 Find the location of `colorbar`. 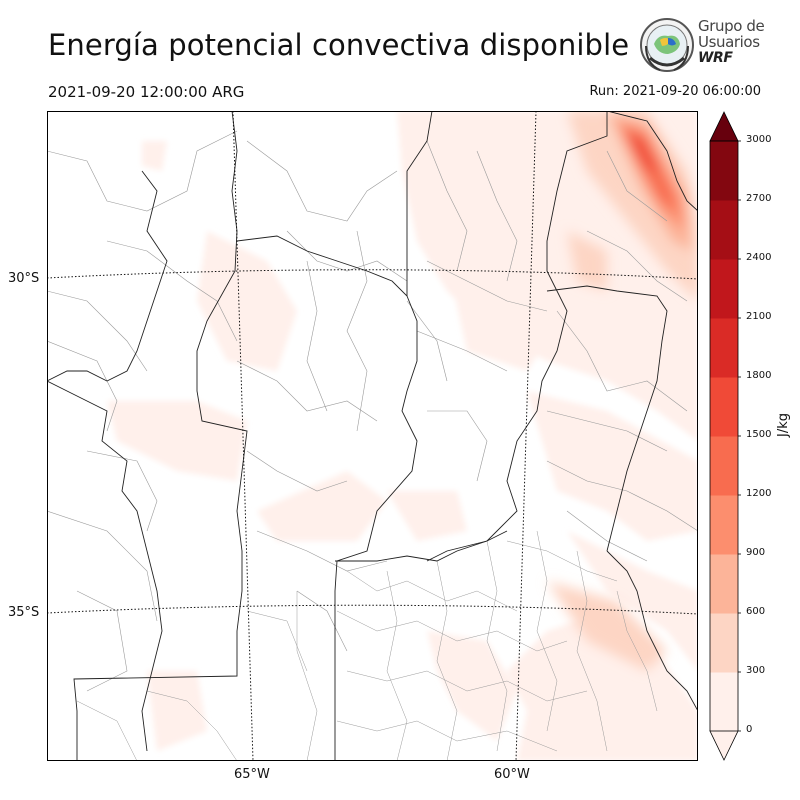

colorbar is located at coordinates (725, 436).